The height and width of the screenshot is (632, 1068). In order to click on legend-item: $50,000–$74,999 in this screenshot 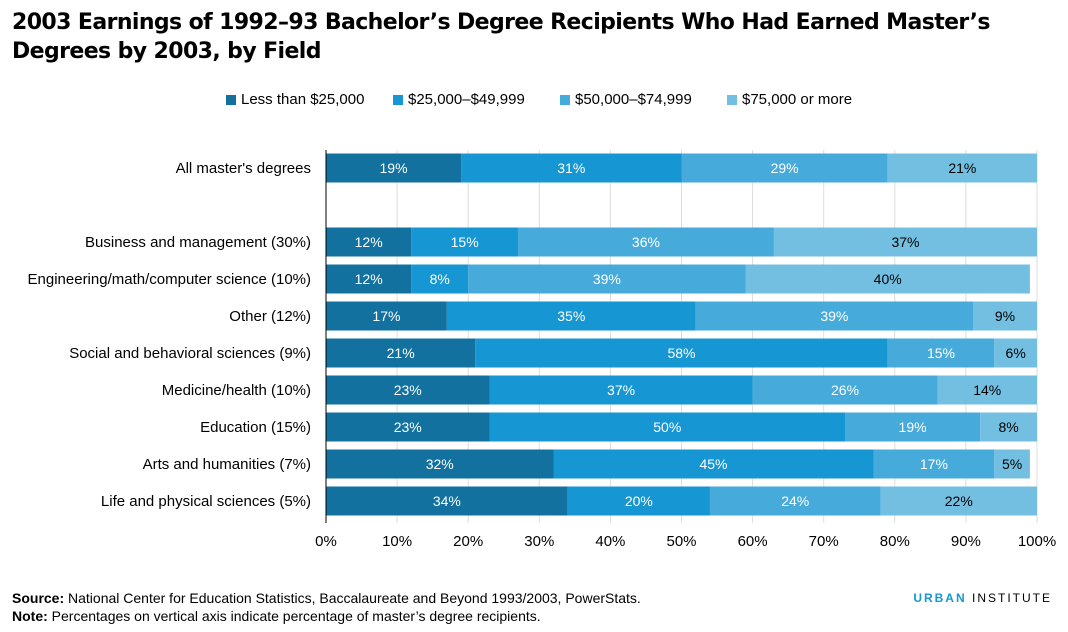, I will do `click(626, 100)`.